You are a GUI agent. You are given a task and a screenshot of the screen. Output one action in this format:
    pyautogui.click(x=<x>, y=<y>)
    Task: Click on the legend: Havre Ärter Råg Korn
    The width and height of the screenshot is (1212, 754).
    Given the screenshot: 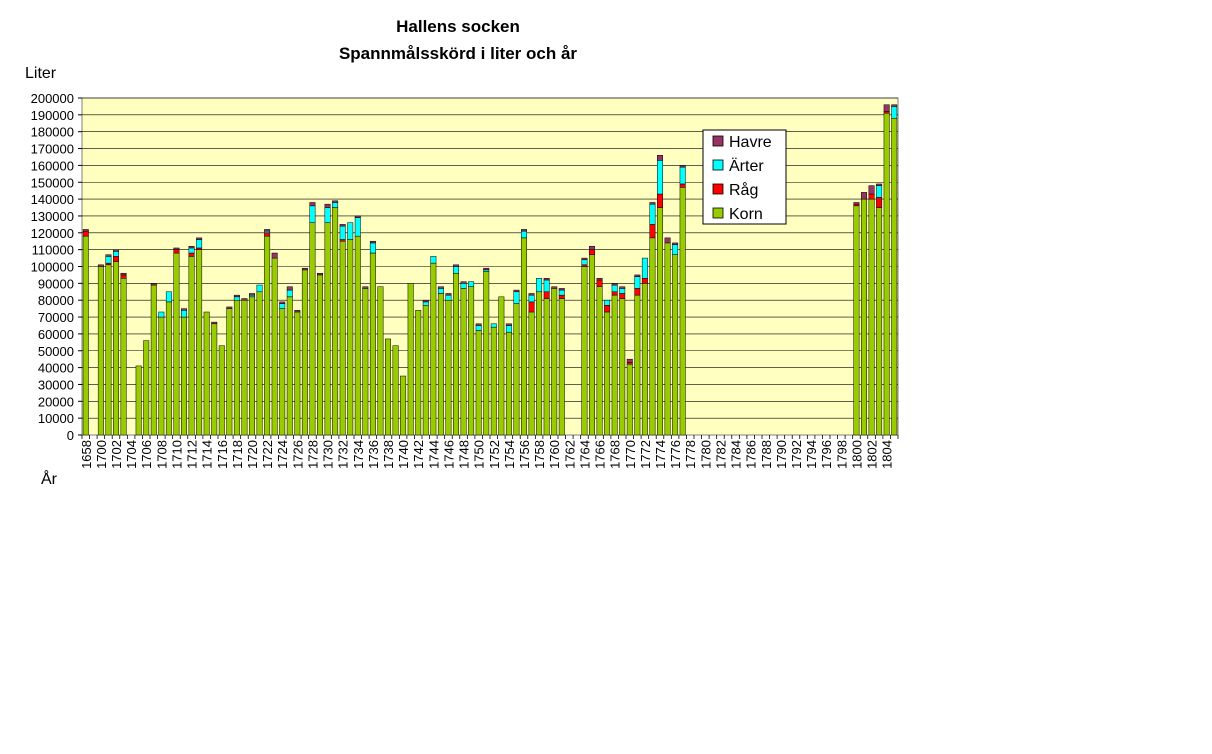 What is the action you would take?
    pyautogui.click(x=744, y=177)
    